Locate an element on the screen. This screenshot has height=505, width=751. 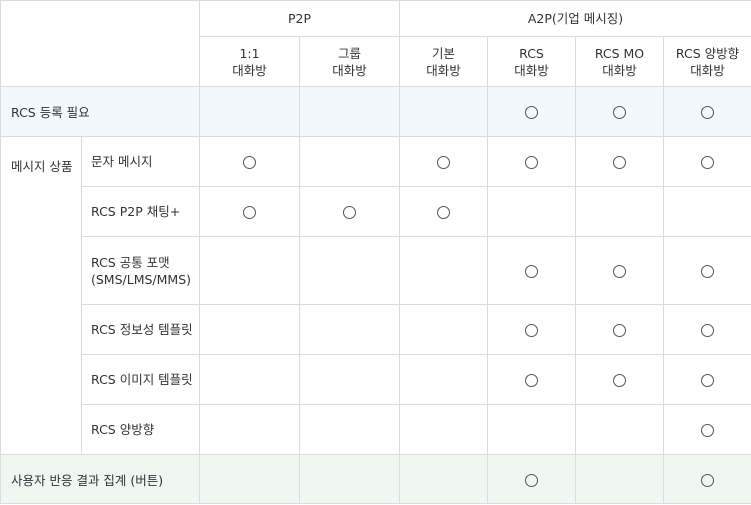
table-row: RCS 등록 필요 is located at coordinates (375, 111).